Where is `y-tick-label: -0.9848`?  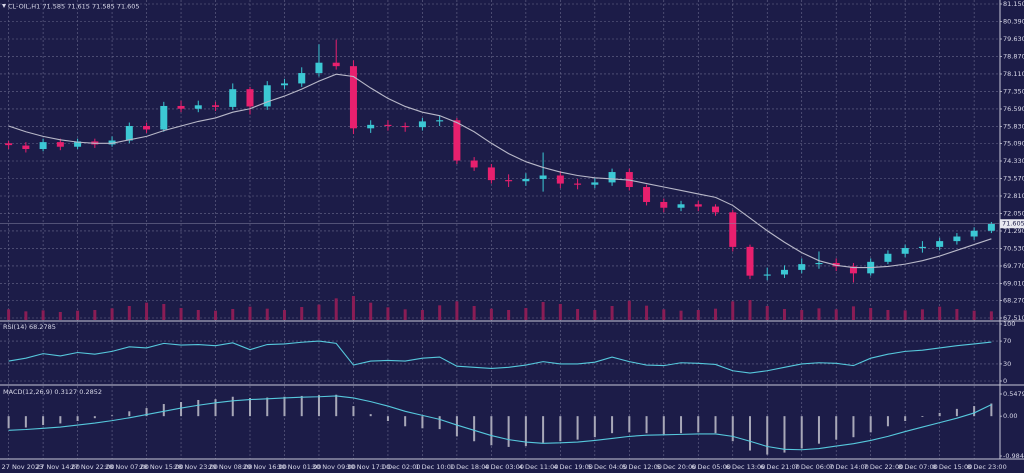 y-tick-label: -0.9848 is located at coordinates (1013, 456).